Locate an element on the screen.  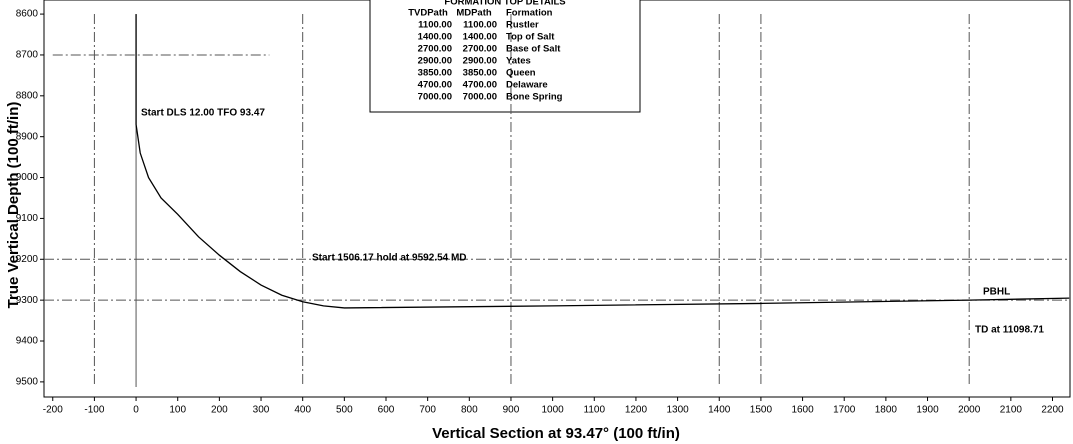
table-cell: Queen is located at coordinates (521, 73).